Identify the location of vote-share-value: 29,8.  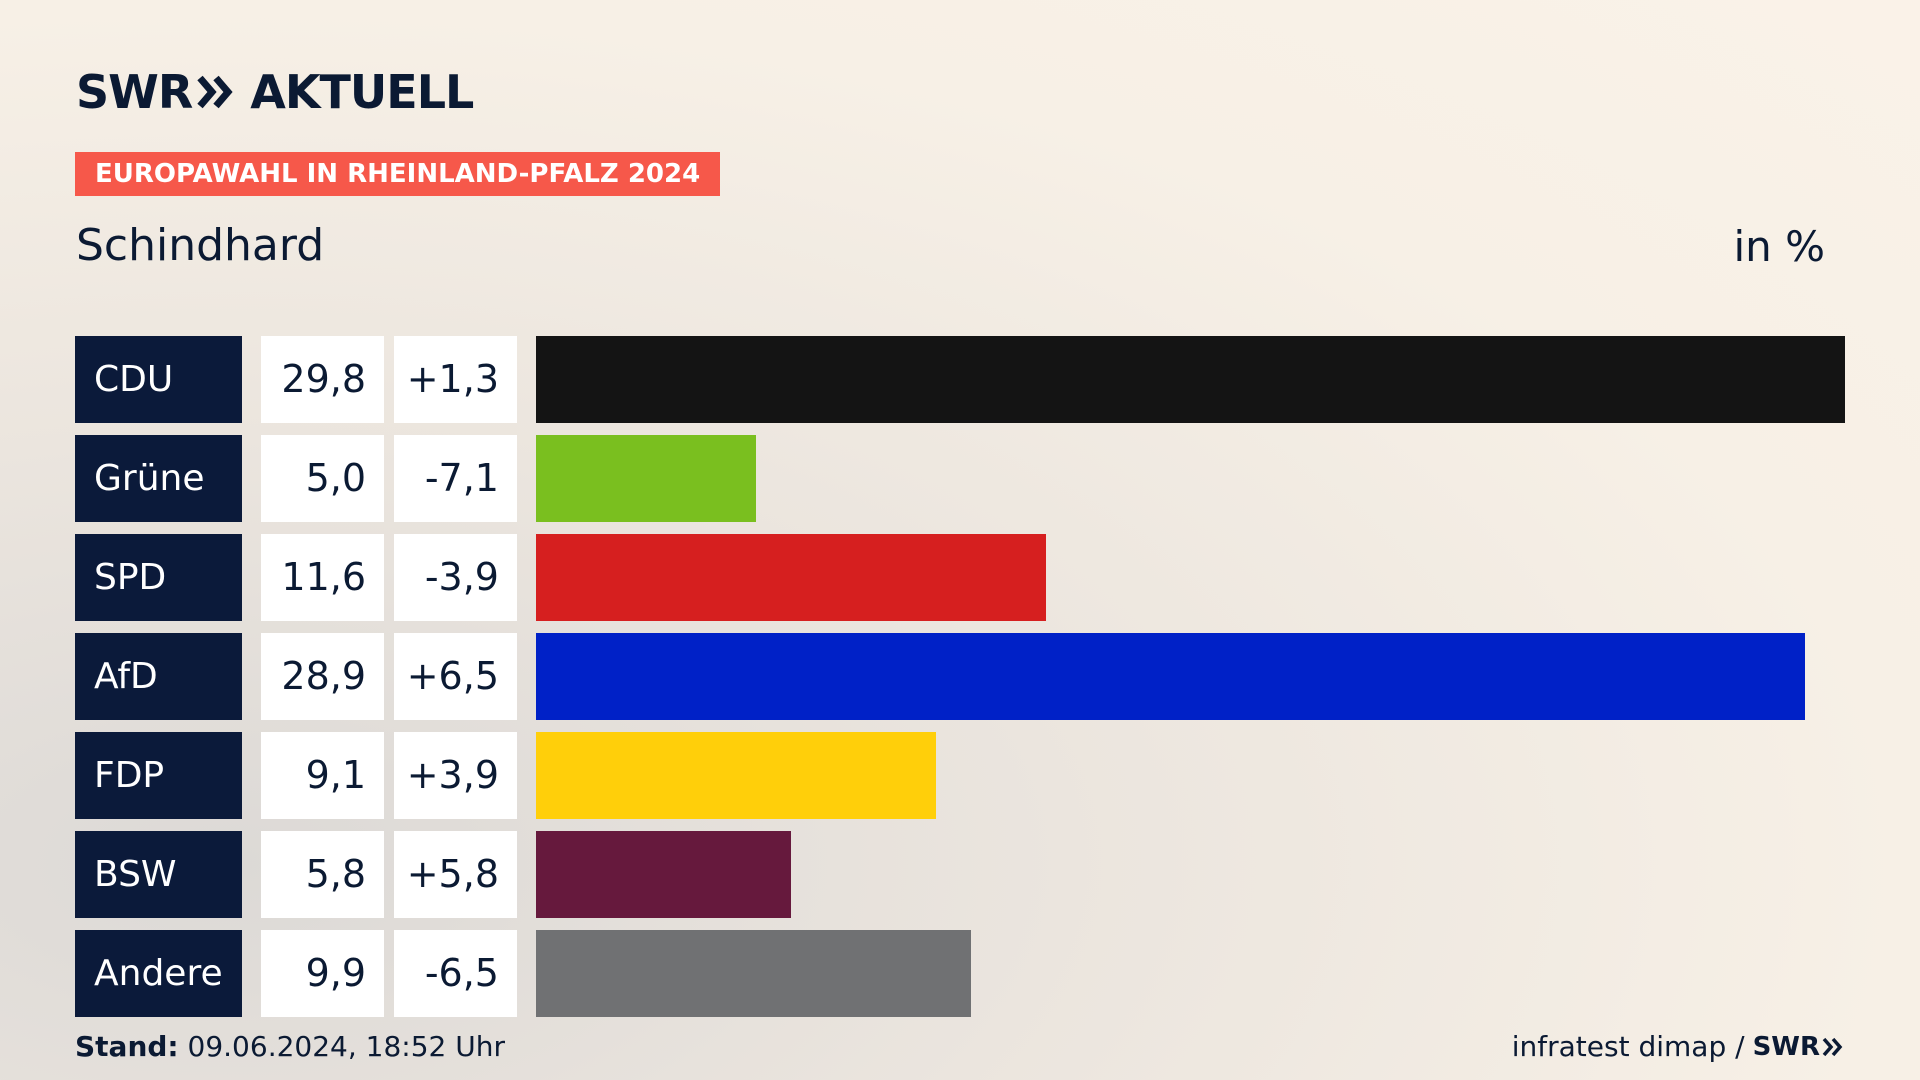
(322, 379).